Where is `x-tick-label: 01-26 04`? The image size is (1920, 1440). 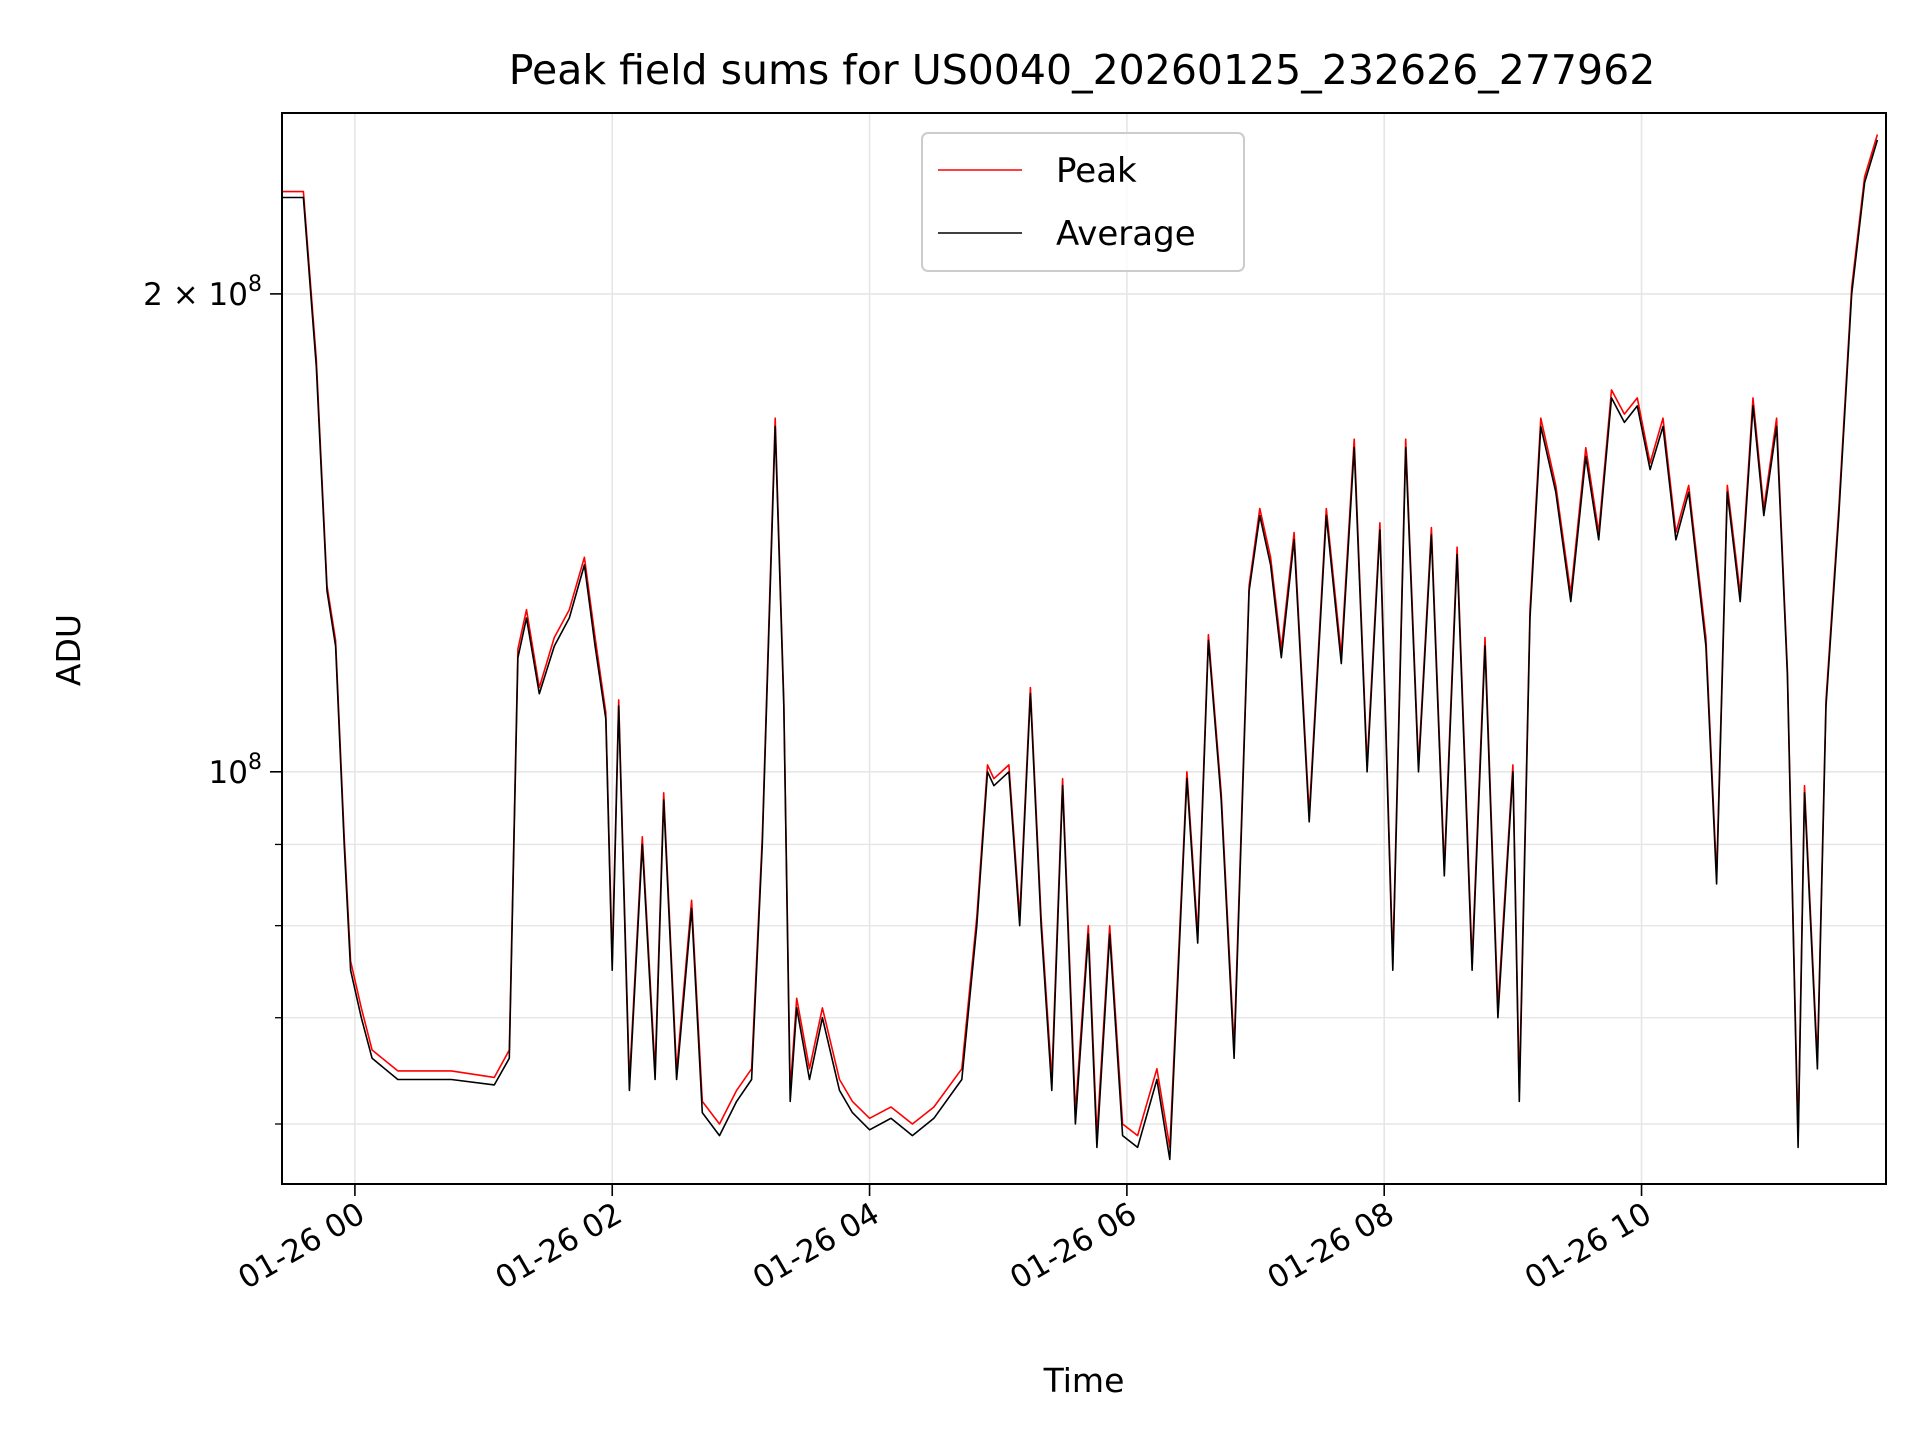
x-tick-label: 01-26 04 is located at coordinates (816, 1246).